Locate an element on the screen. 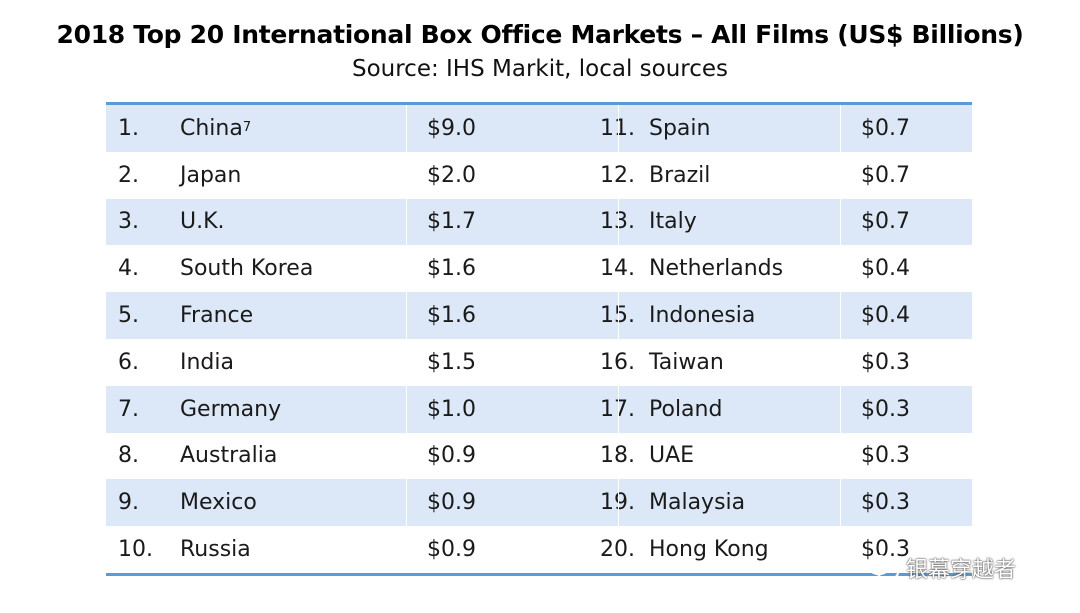  country-cell: Taiwan is located at coordinates (686, 362).